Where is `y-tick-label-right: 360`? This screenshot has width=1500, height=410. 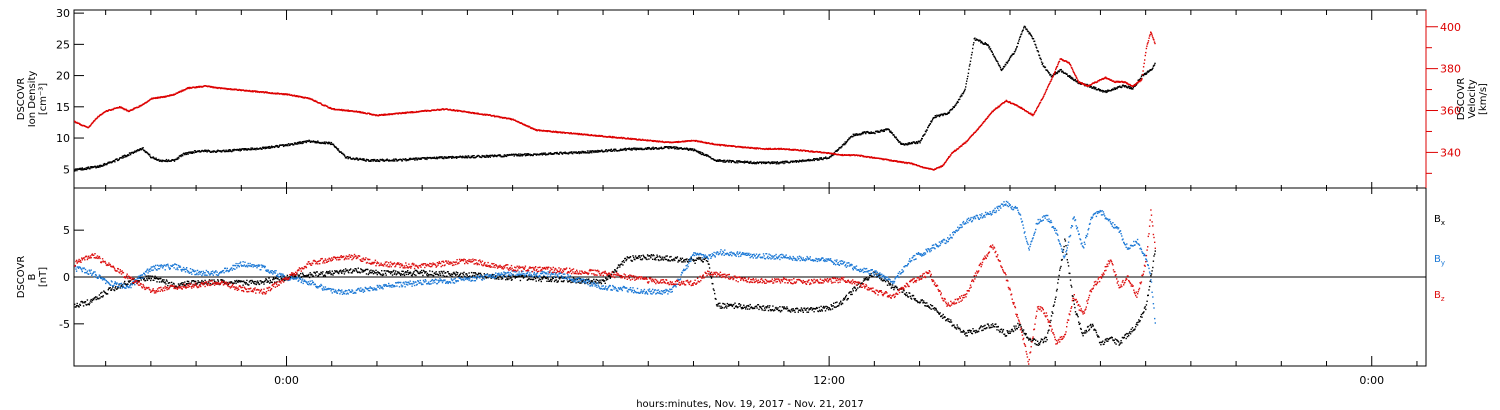
y-tick-label-right: 360 is located at coordinates (1450, 111).